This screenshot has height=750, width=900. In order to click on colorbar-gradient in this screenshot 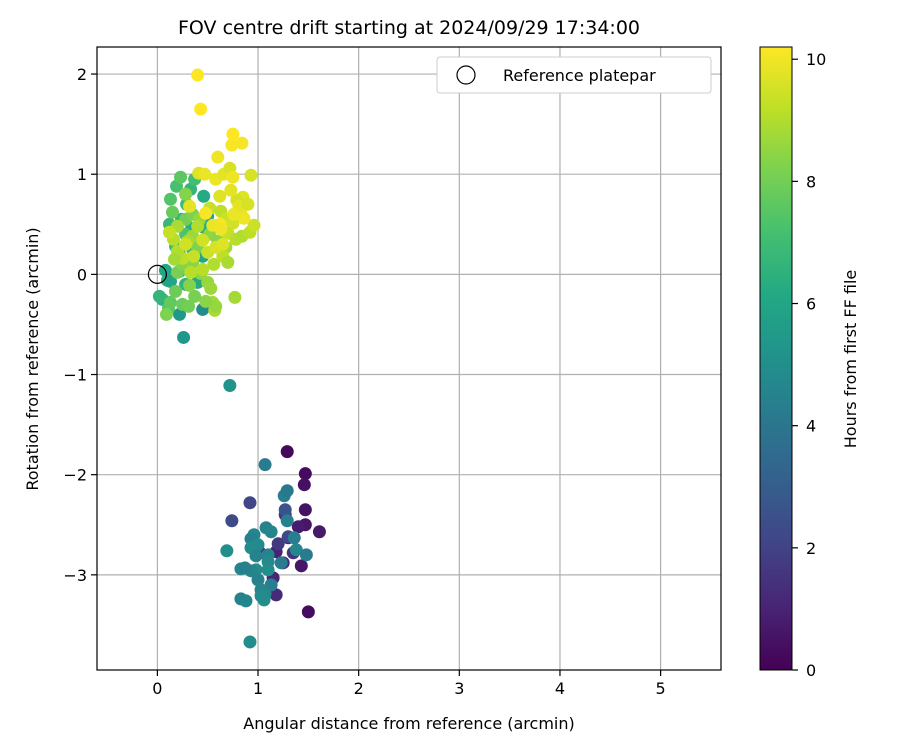, I will do `click(776, 358)`.